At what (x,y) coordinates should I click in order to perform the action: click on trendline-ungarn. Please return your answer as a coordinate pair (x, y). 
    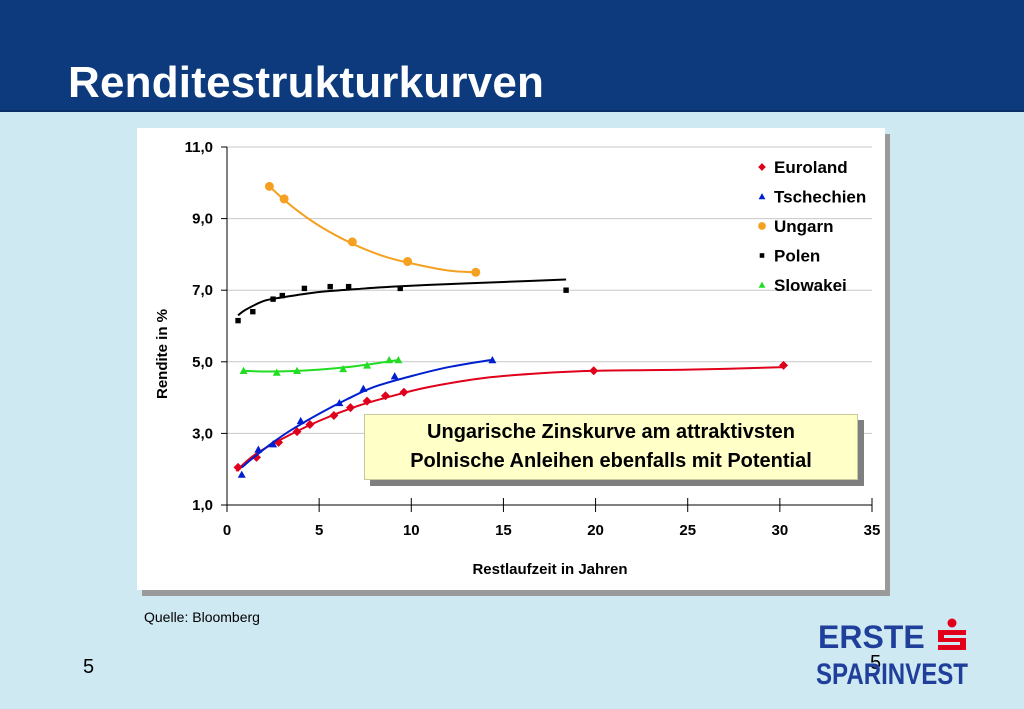
    Looking at the image, I should click on (372, 229).